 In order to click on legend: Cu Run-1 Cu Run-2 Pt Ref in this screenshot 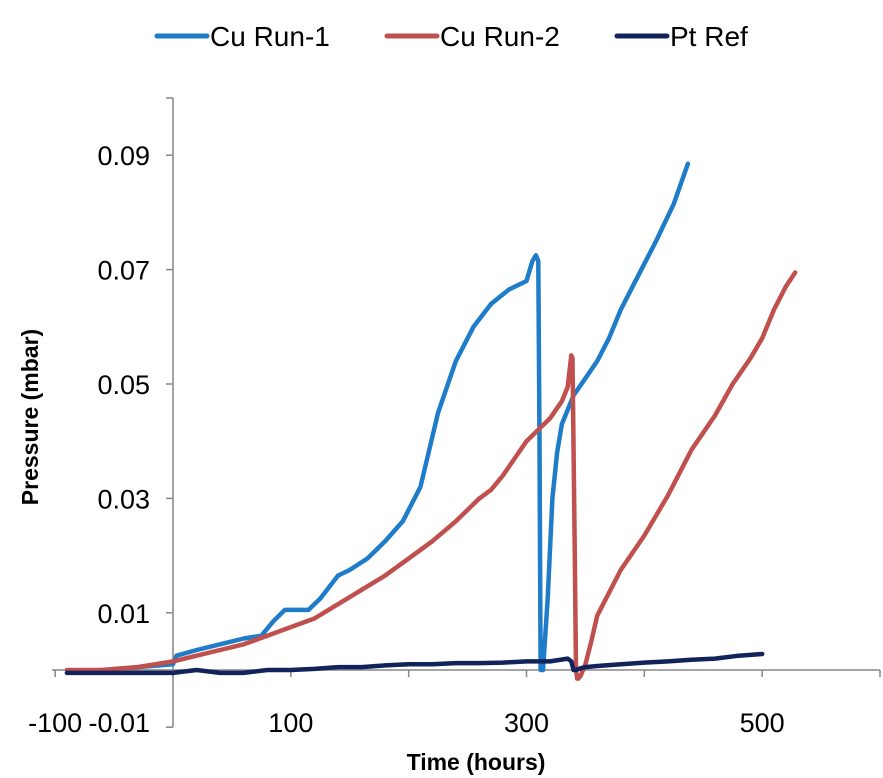, I will do `click(451, 36)`.